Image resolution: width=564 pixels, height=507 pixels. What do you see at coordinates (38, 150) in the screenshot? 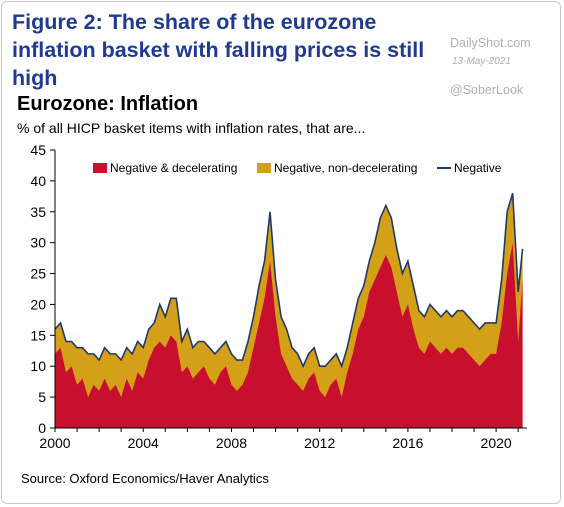
I see `y-tick-label: 45` at bounding box center [38, 150].